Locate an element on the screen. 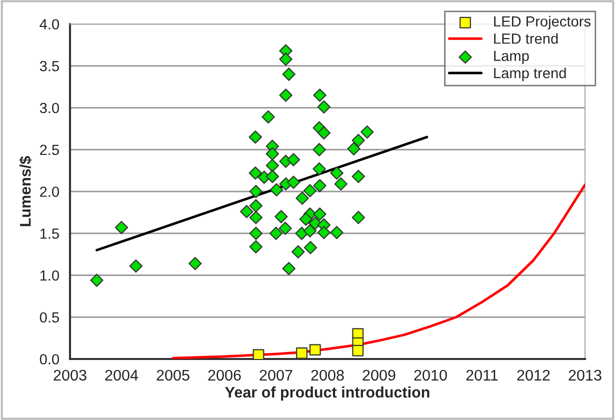  x-axis-title: Year of product introduction is located at coordinates (327, 393).